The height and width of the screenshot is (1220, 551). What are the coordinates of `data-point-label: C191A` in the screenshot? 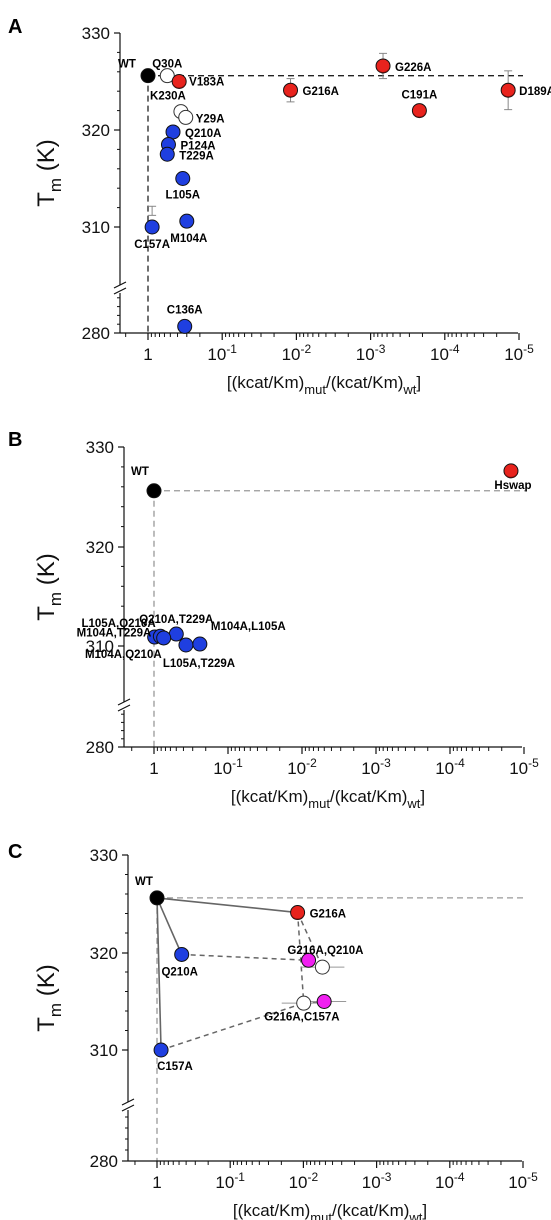 It's located at (419, 96).